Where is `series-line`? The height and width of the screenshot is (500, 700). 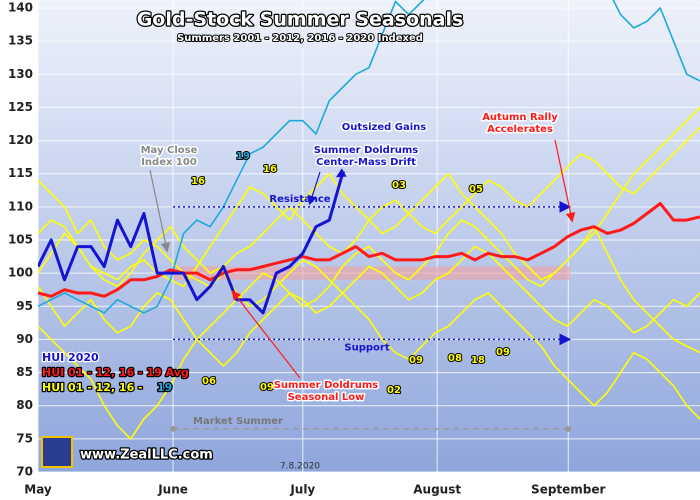
series-line is located at coordinates (191, 244).